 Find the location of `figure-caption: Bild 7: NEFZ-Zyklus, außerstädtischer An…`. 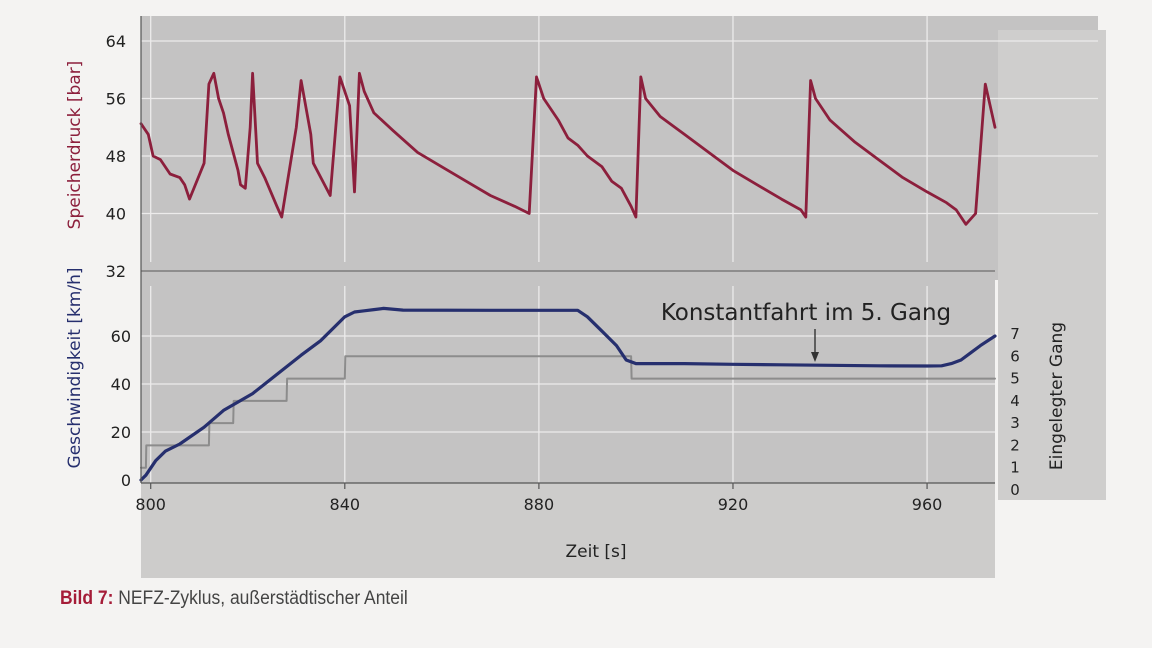

figure-caption: Bild 7: NEFZ-Zyklus, außerstädtischer An… is located at coordinates (234, 599).